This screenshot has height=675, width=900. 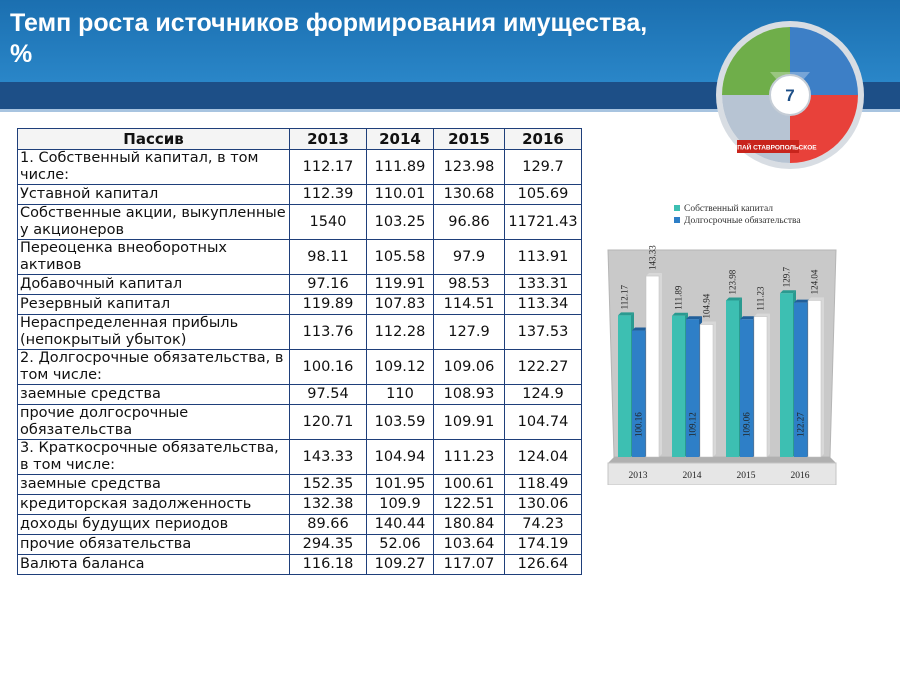 What do you see at coordinates (469, 167) in the screenshot?
I see `table-cell-value: 123.98` at bounding box center [469, 167].